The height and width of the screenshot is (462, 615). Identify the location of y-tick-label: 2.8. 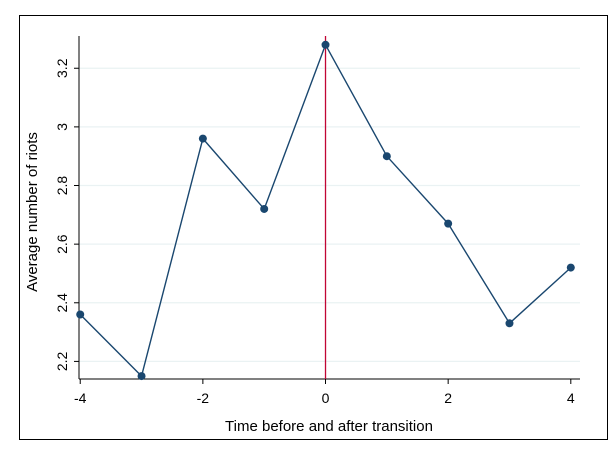
(62, 186).